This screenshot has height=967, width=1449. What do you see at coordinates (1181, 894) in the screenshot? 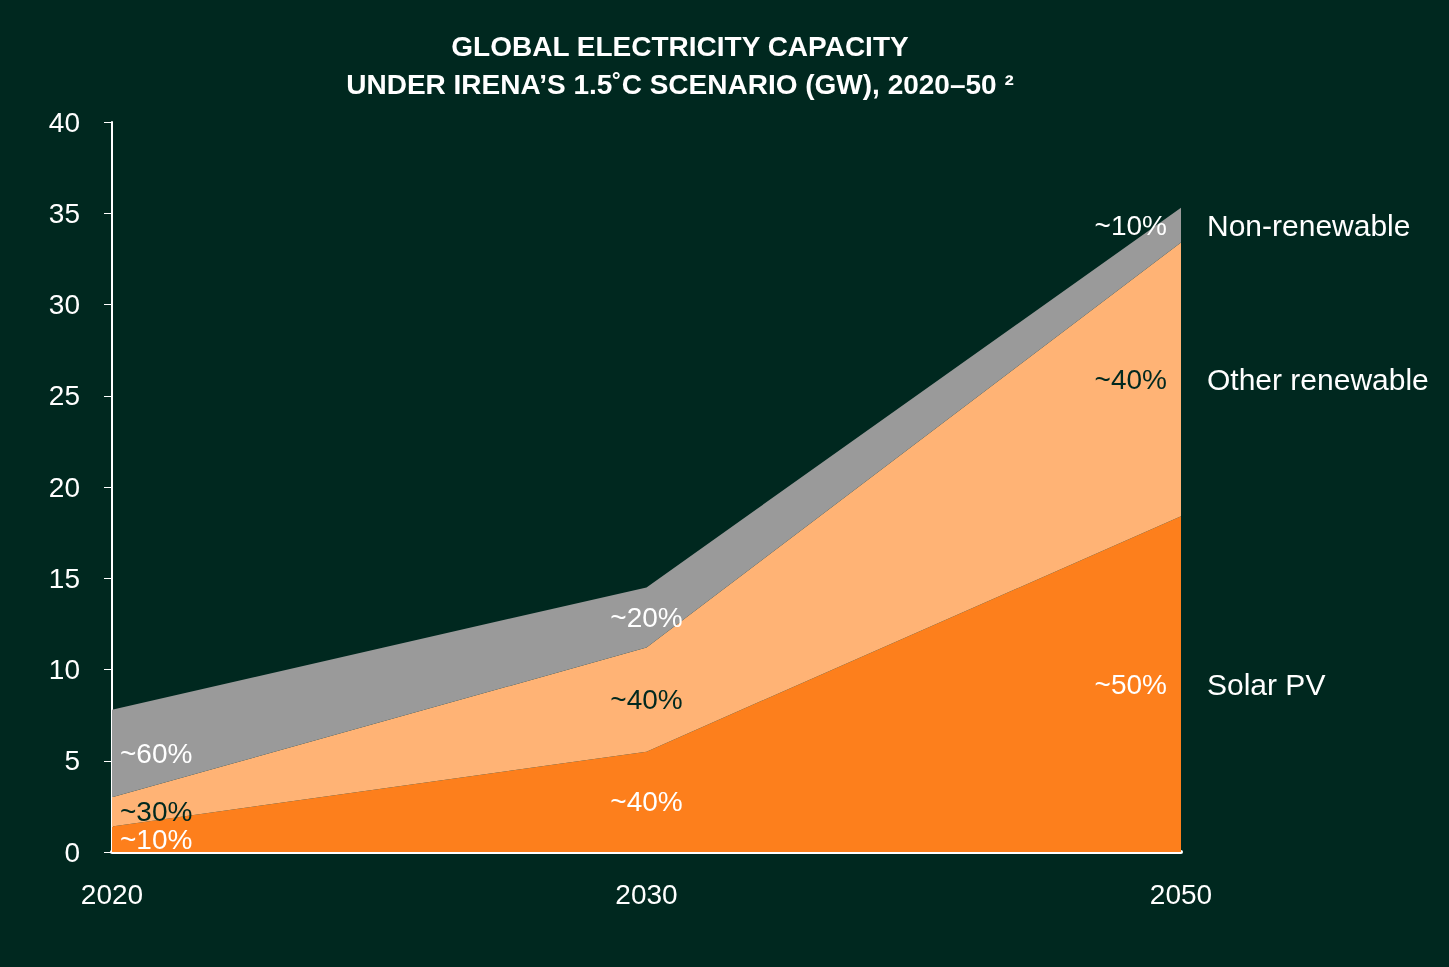
I see `x-tick-label: 2050` at bounding box center [1181, 894].